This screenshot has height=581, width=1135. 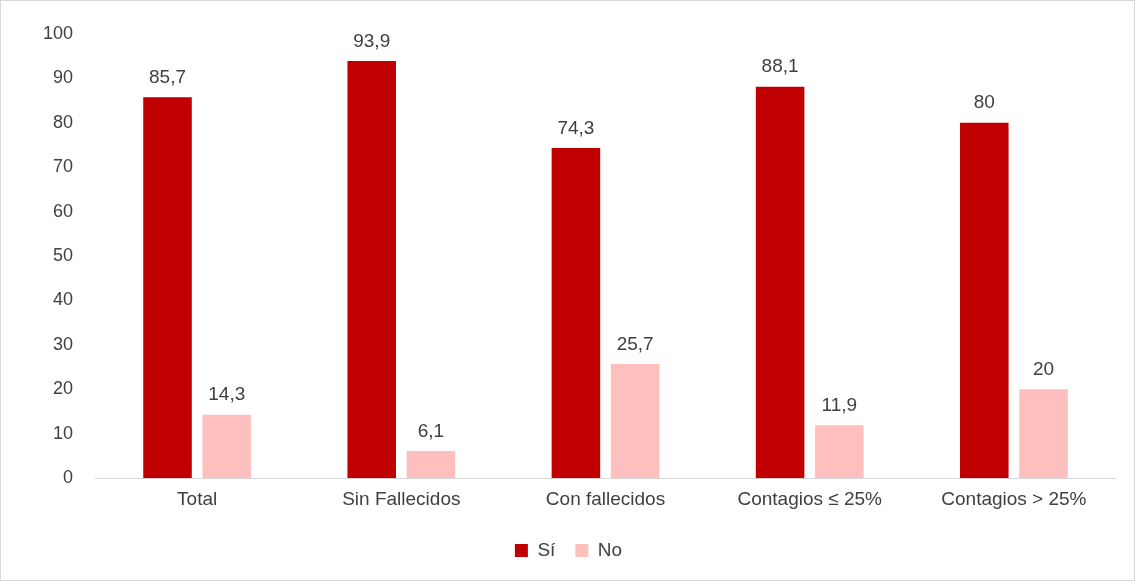 What do you see at coordinates (780, 66) in the screenshot?
I see `data-label: 88,1` at bounding box center [780, 66].